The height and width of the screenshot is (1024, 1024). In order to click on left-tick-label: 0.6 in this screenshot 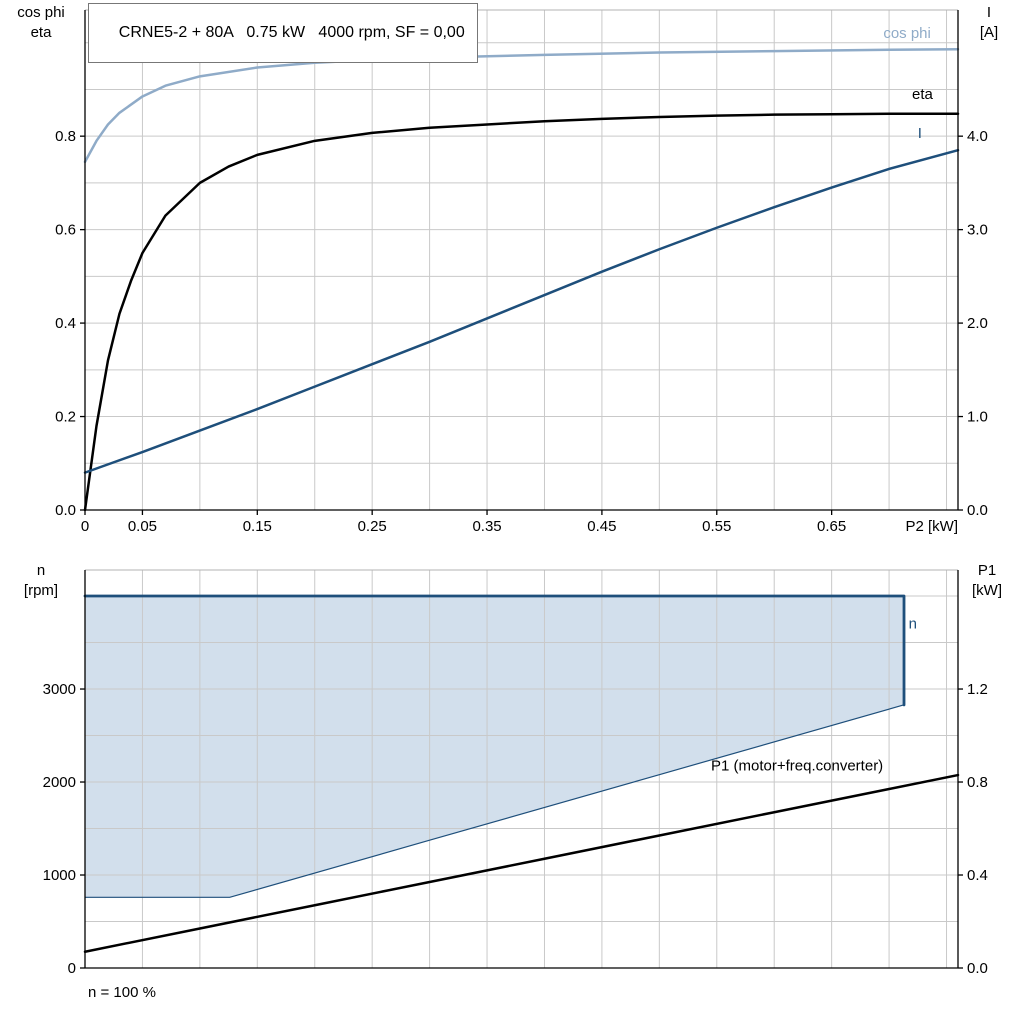, I will do `click(65, 230)`.